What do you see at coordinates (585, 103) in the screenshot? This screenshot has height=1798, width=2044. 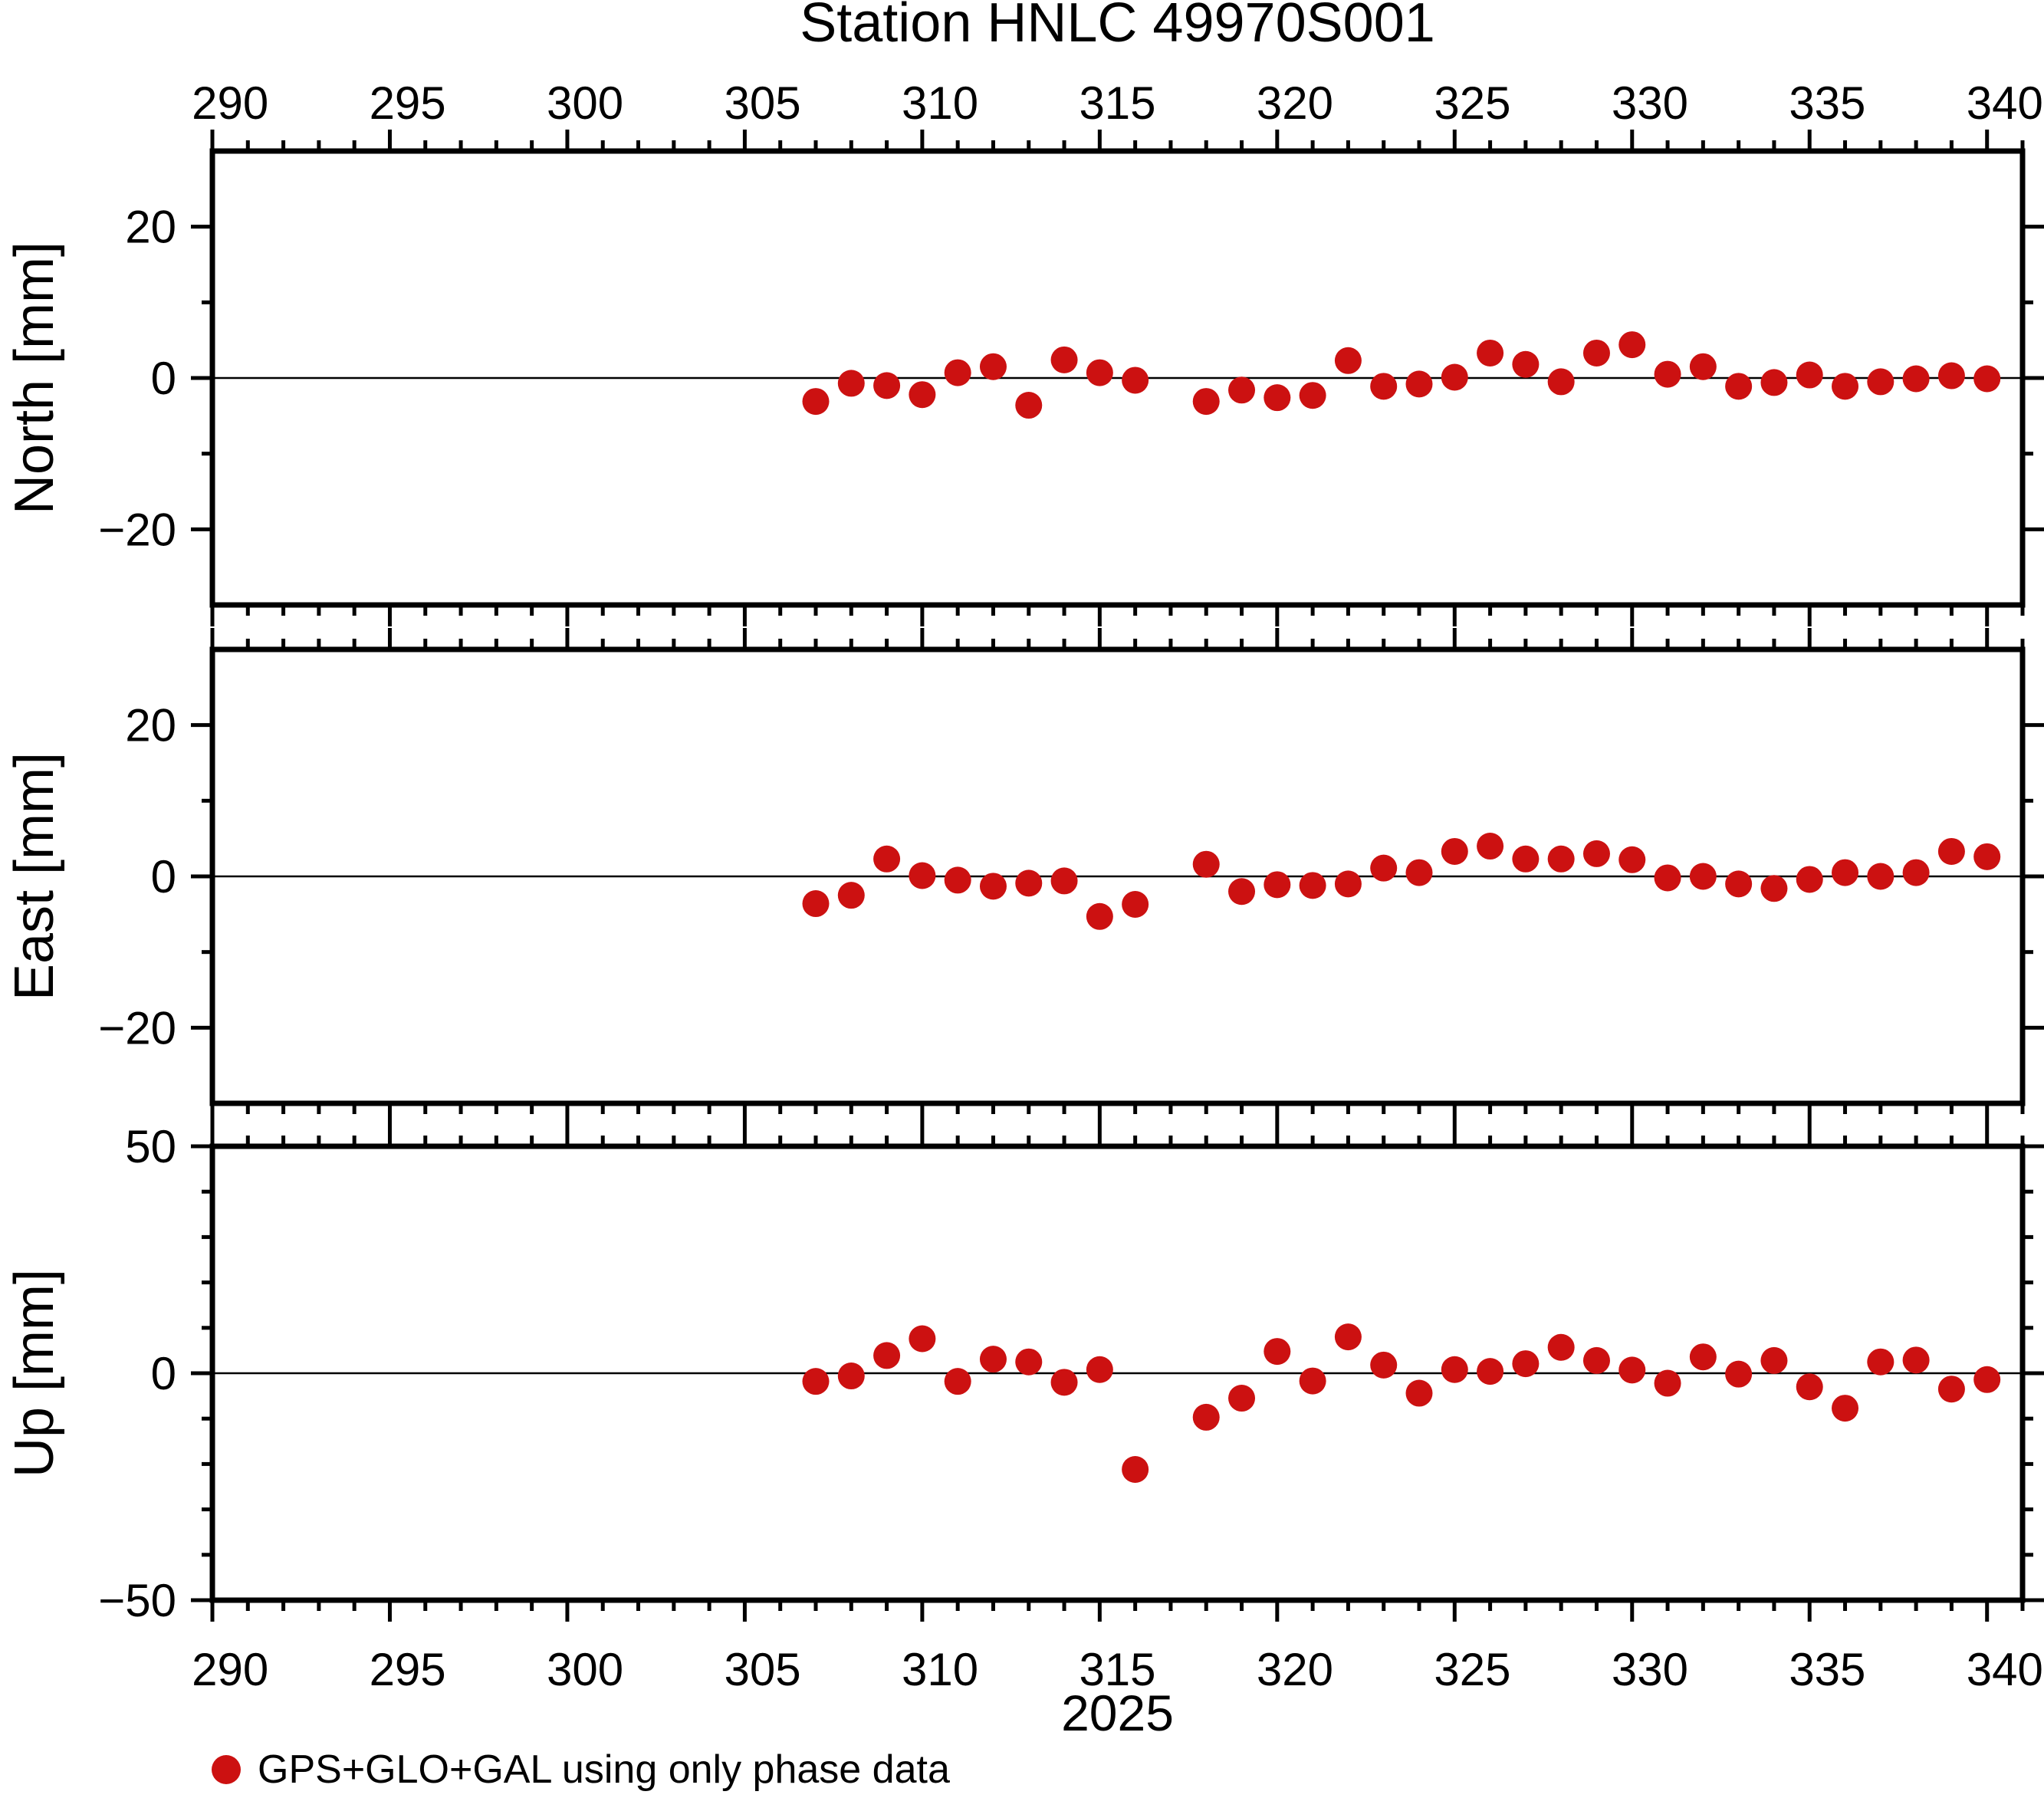 I see `x-tick-label-top: 300` at bounding box center [585, 103].